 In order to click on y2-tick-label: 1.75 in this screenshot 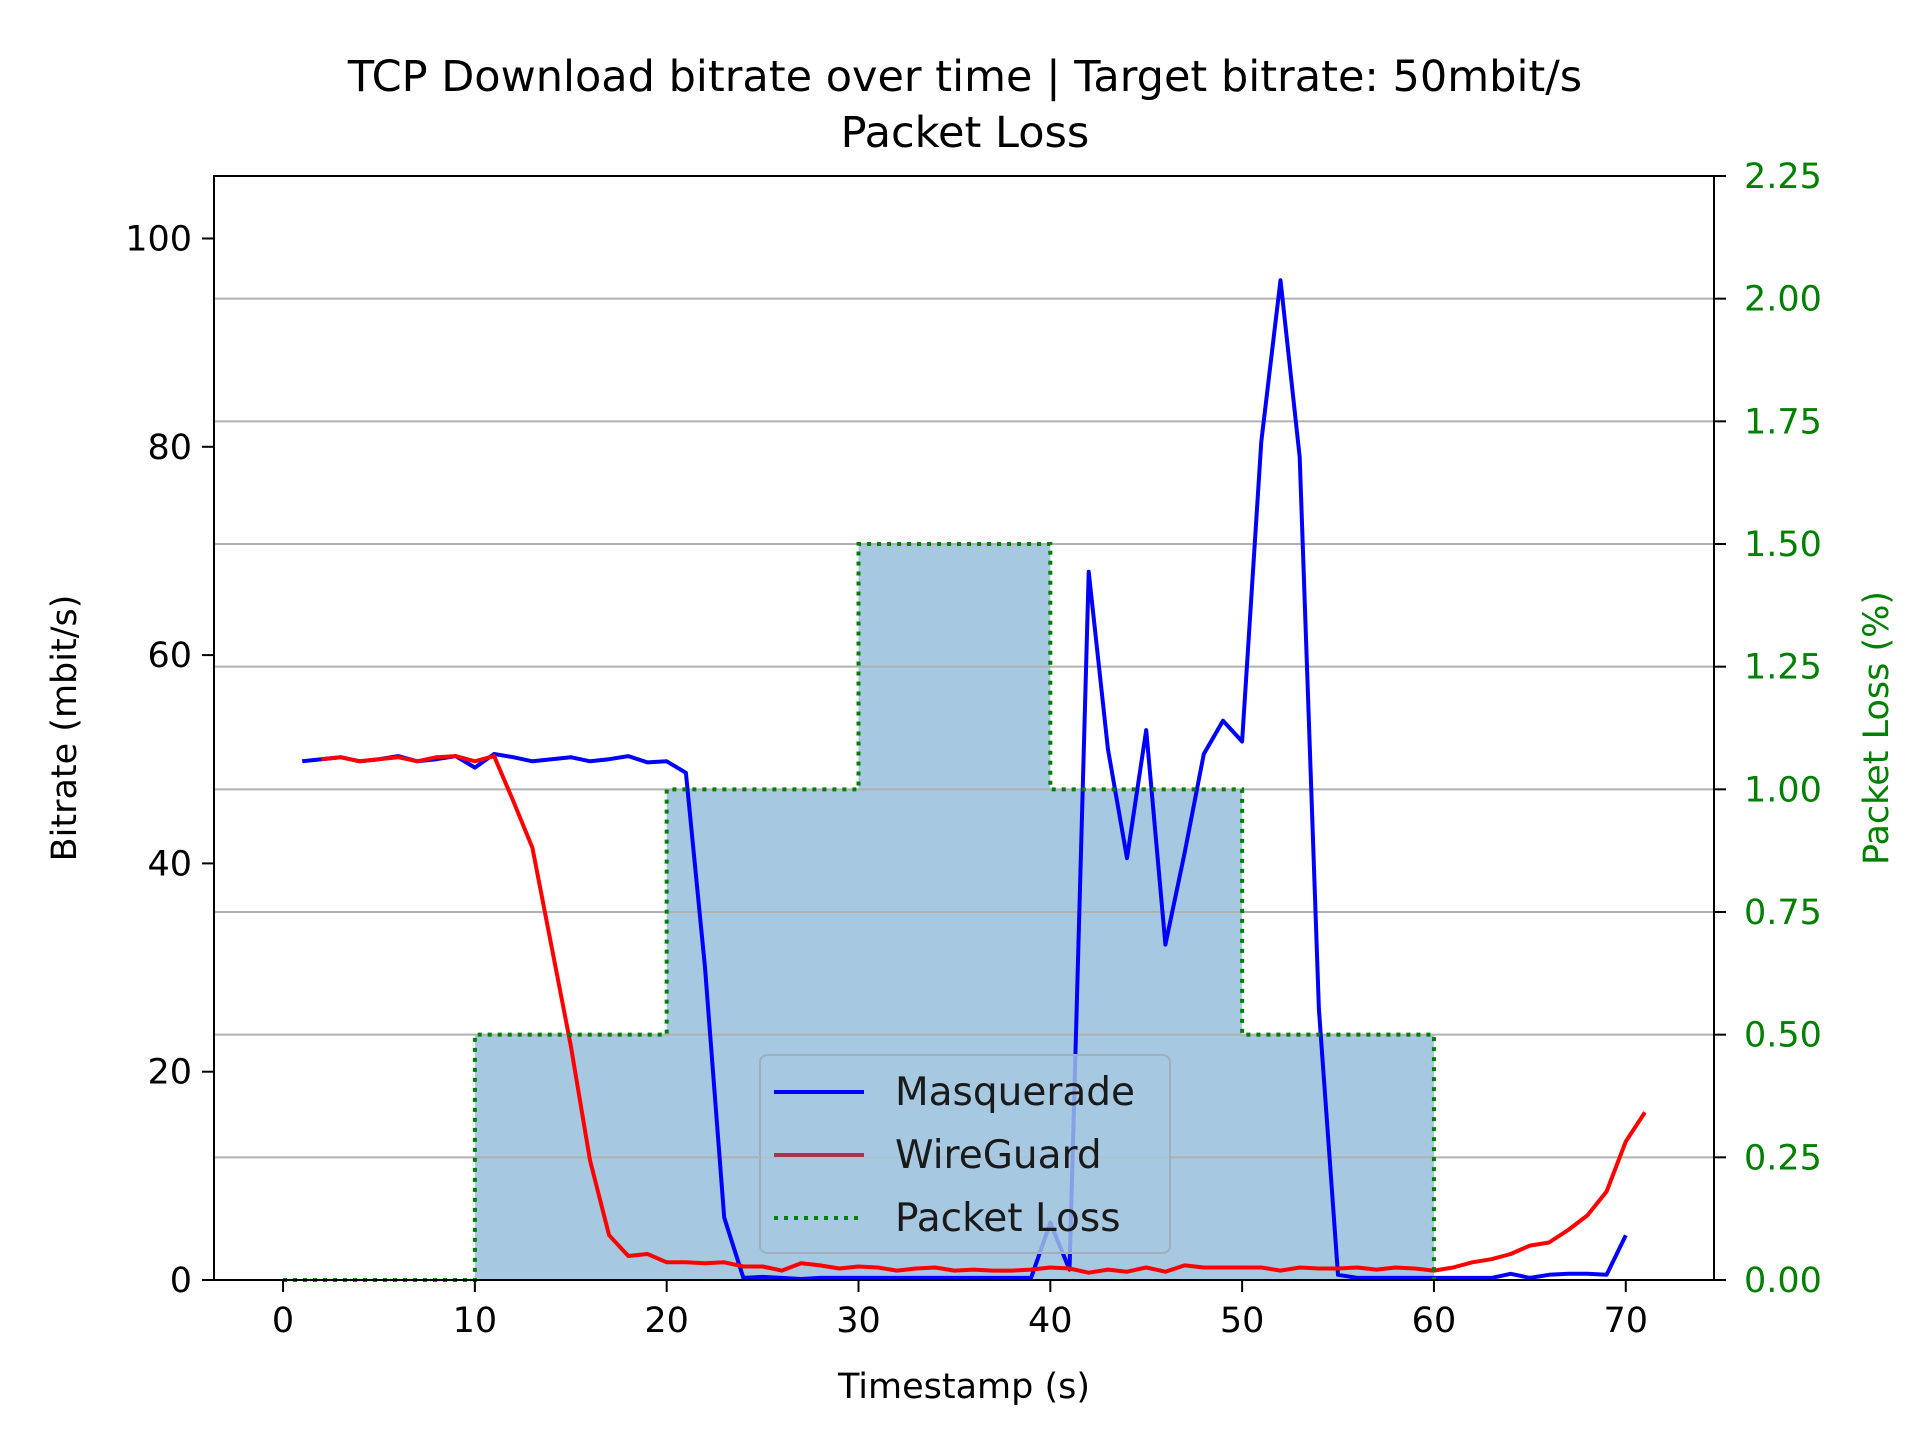, I will do `click(1783, 422)`.